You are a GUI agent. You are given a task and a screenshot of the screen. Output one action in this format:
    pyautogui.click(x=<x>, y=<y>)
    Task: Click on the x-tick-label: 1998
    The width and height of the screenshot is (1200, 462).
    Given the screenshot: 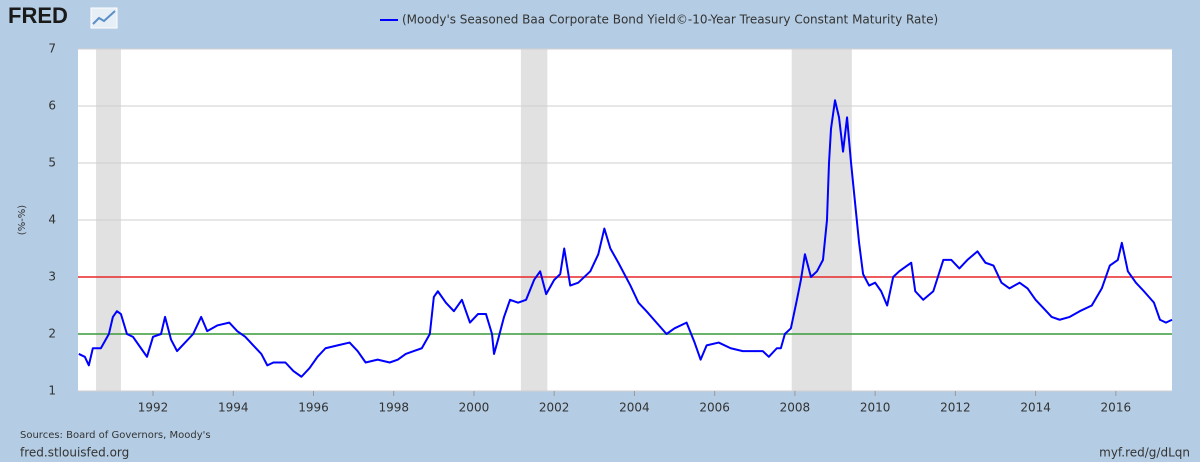 What is the action you would take?
    pyautogui.click(x=393, y=408)
    